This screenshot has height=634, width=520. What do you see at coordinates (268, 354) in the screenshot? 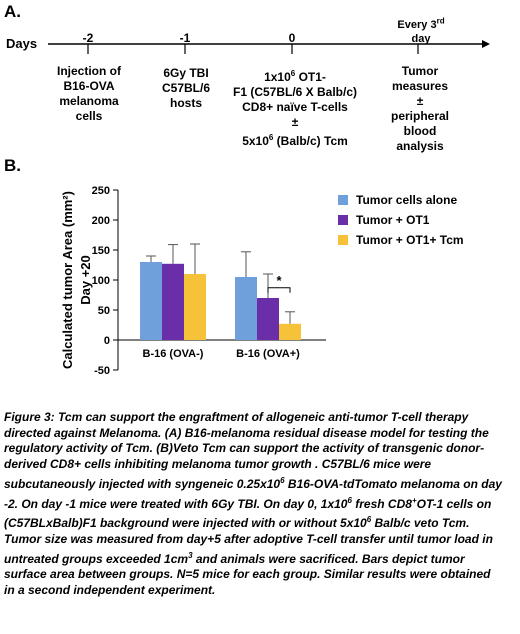
I see `category-label: B-16 (OVA+)` at bounding box center [268, 354].